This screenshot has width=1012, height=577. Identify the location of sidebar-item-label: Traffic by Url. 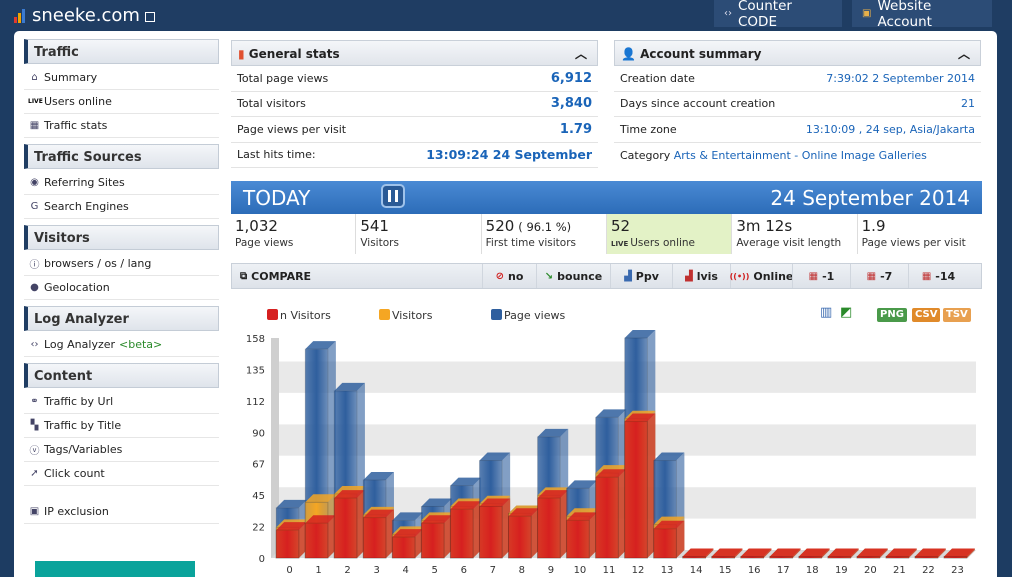
(79, 401).